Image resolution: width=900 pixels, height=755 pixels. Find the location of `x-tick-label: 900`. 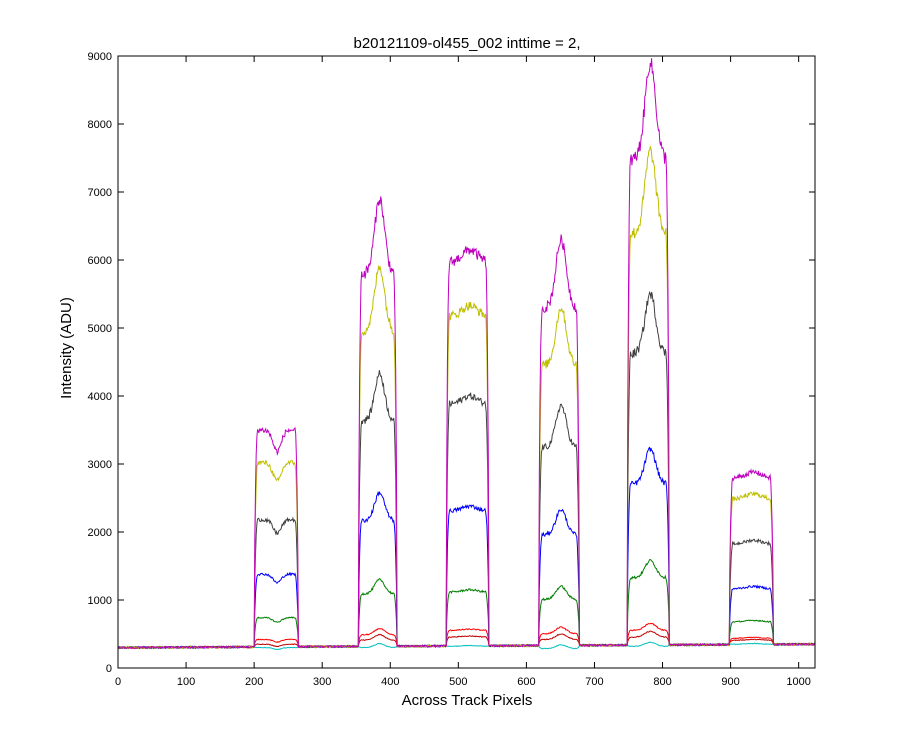

x-tick-label: 900 is located at coordinates (730, 682).